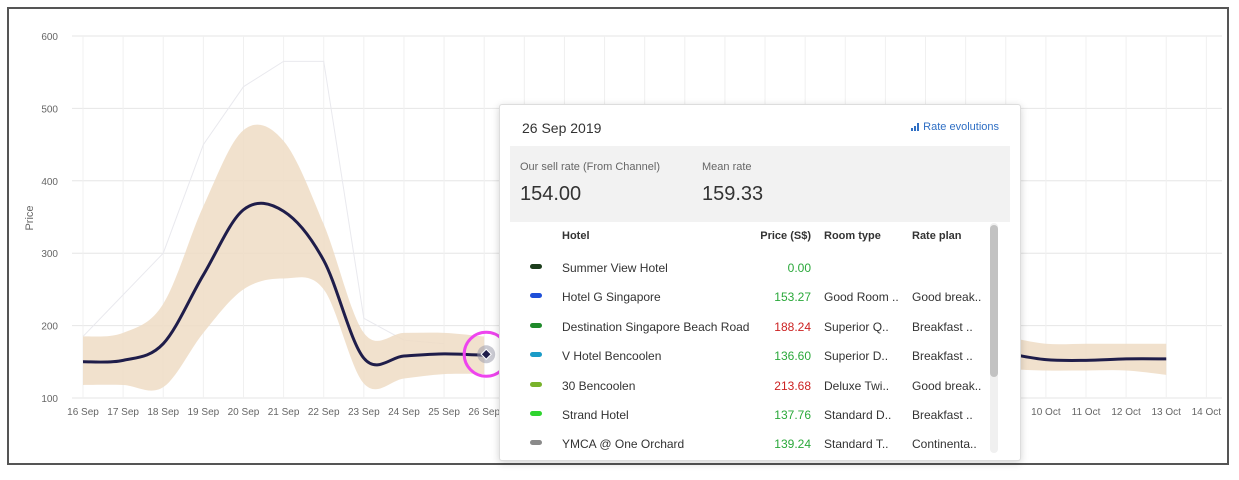 Image resolution: width=1239 pixels, height=480 pixels. I want to click on hotel-price: 136.60, so click(792, 356).